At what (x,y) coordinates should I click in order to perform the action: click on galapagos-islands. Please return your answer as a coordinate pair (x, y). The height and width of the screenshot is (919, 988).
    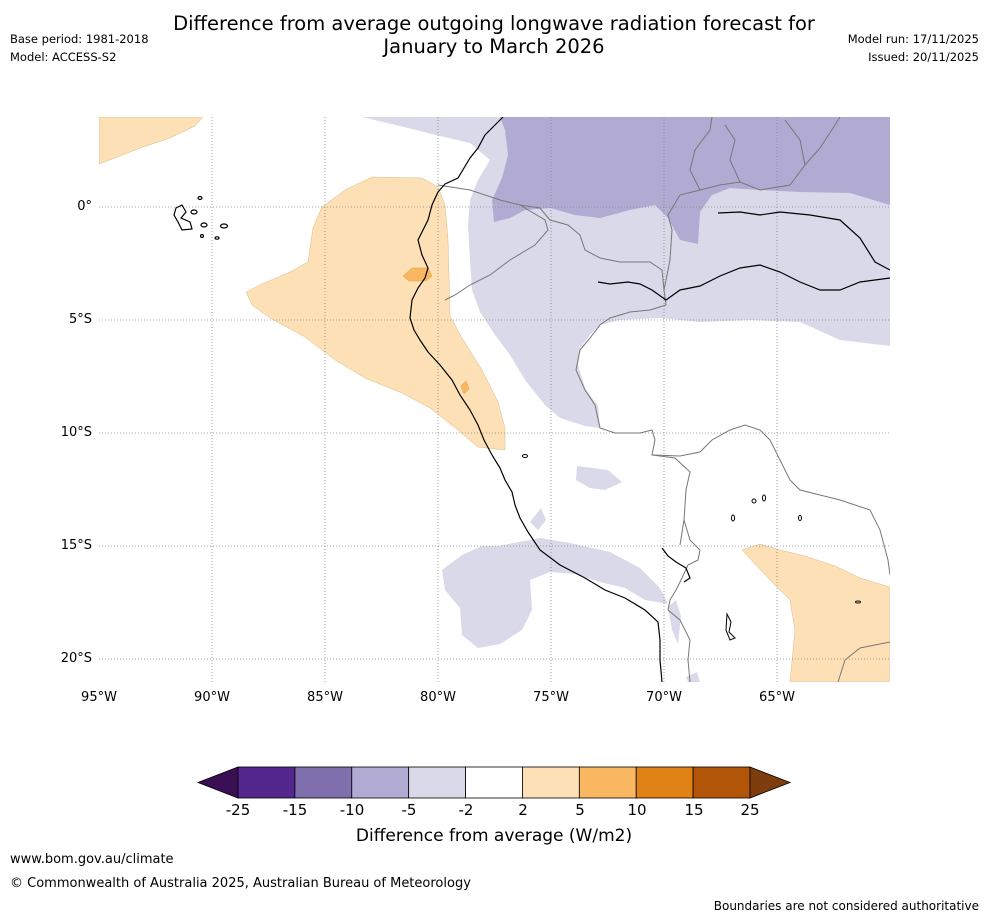
    Looking at the image, I should click on (201, 217).